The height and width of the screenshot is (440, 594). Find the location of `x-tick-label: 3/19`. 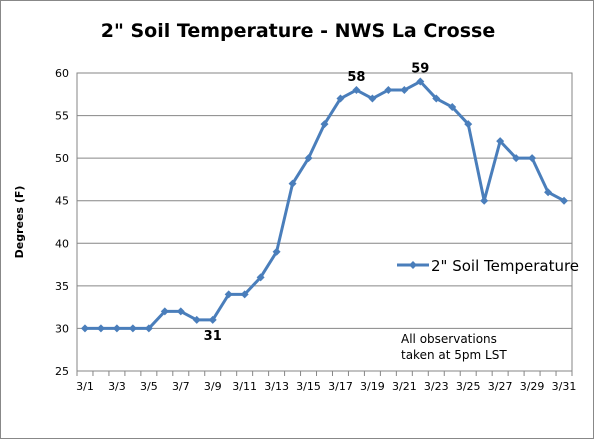

x-tick-label: 3/19 is located at coordinates (372, 386).